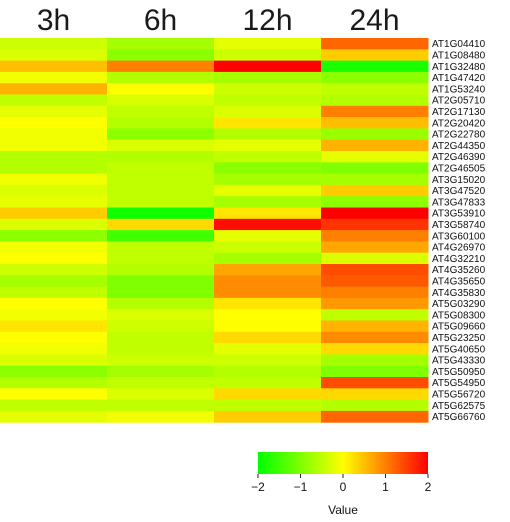 The image size is (510, 522). Describe the element at coordinates (54, 44) in the screenshot. I see `heatmap-cell-AT1G04410-3h` at that location.